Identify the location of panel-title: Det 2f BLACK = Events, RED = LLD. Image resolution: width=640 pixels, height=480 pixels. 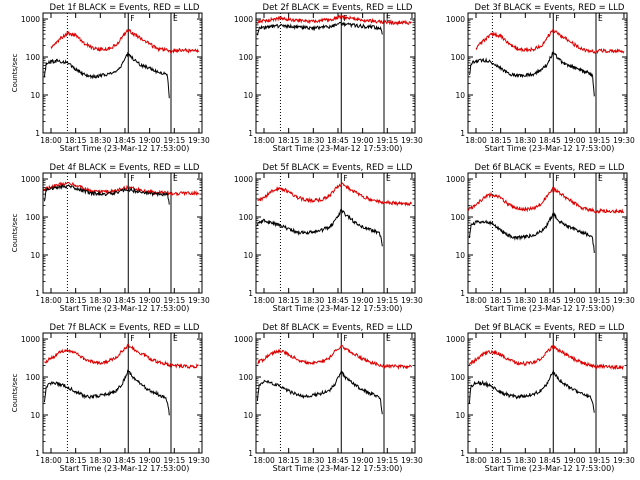
(338, 8).